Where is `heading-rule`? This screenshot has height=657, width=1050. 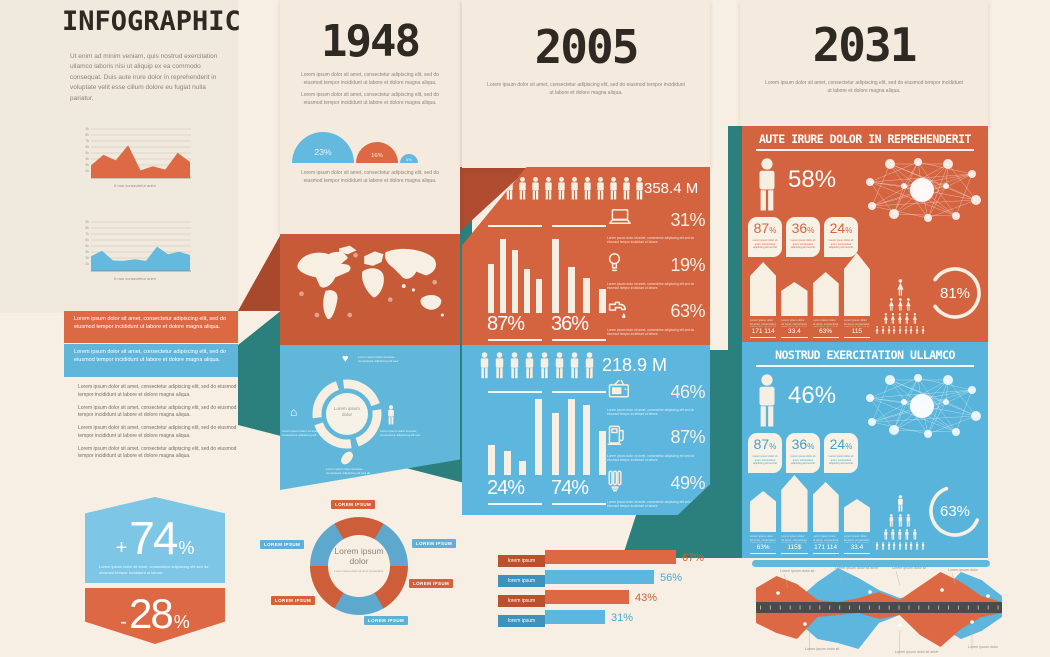 heading-rule is located at coordinates (865, 366).